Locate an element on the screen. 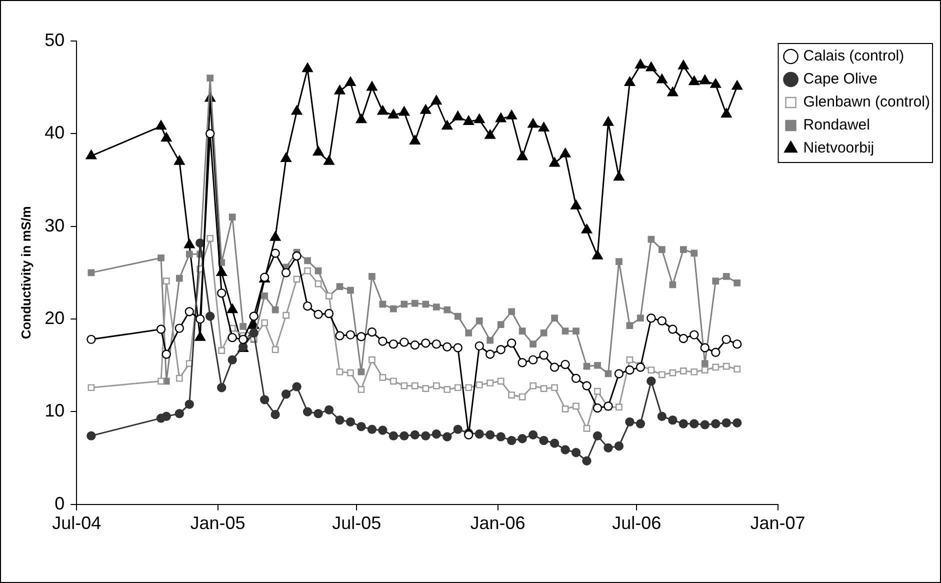 The image size is (941, 583). x-tick-label: Jul-06 is located at coordinates (637, 523).